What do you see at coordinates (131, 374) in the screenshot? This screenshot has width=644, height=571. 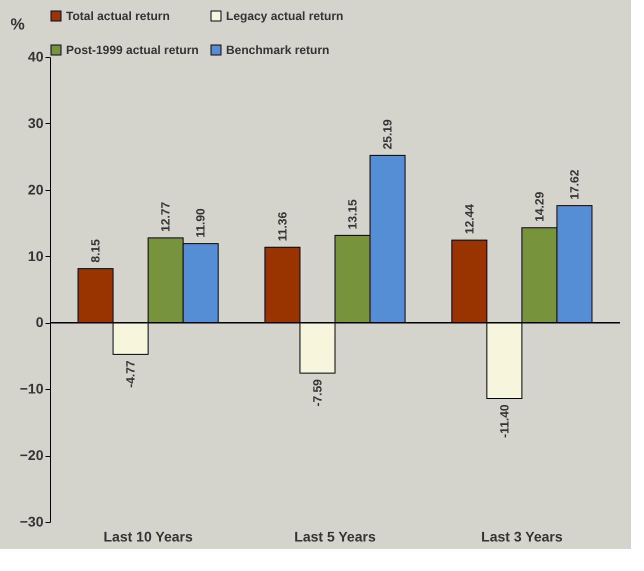 I see `text: -4.77` at bounding box center [131, 374].